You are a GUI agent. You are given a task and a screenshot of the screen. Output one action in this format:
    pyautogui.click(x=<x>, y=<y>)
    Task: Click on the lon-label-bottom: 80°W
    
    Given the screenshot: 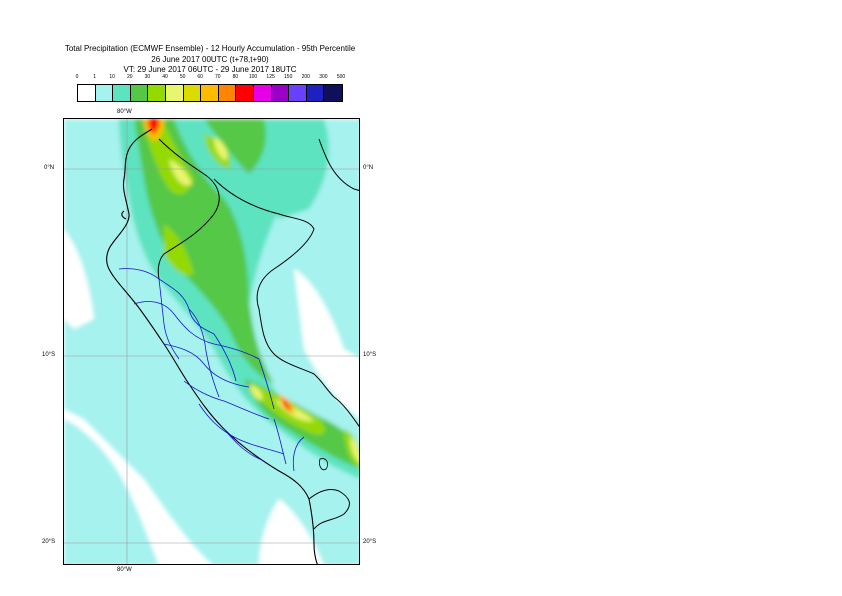 What is the action you would take?
    pyautogui.click(x=124, y=570)
    